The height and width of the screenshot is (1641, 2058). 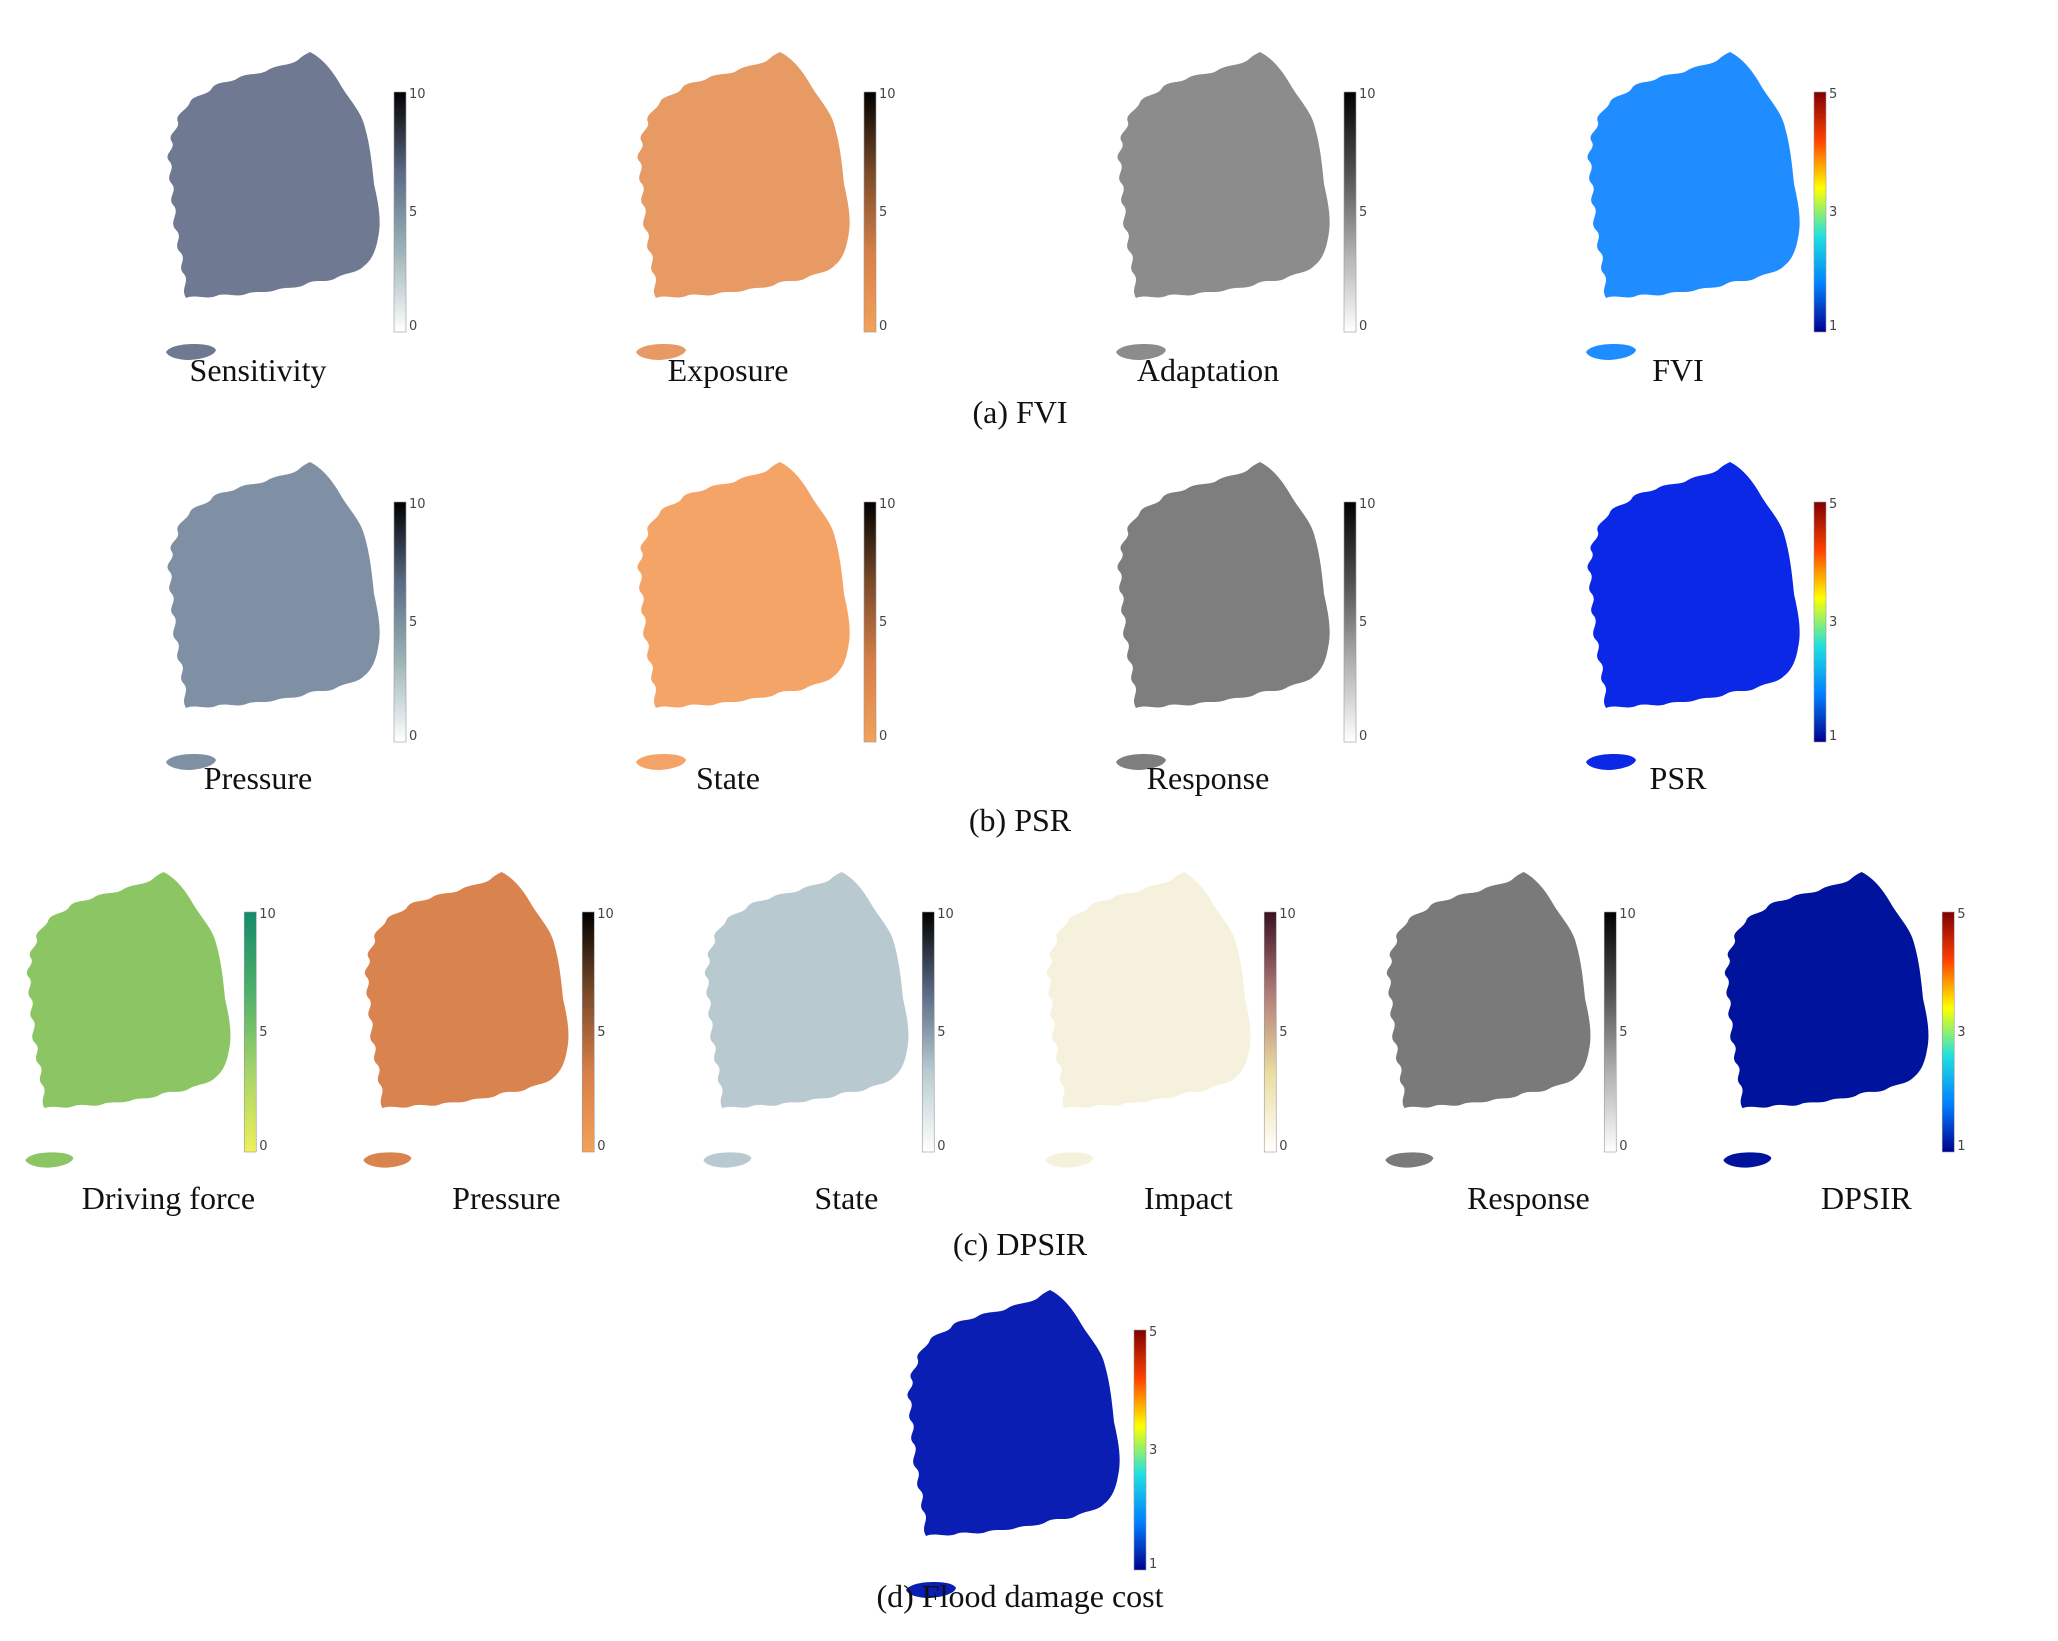 I want to click on panel-label: Exposure, so click(x=728, y=370).